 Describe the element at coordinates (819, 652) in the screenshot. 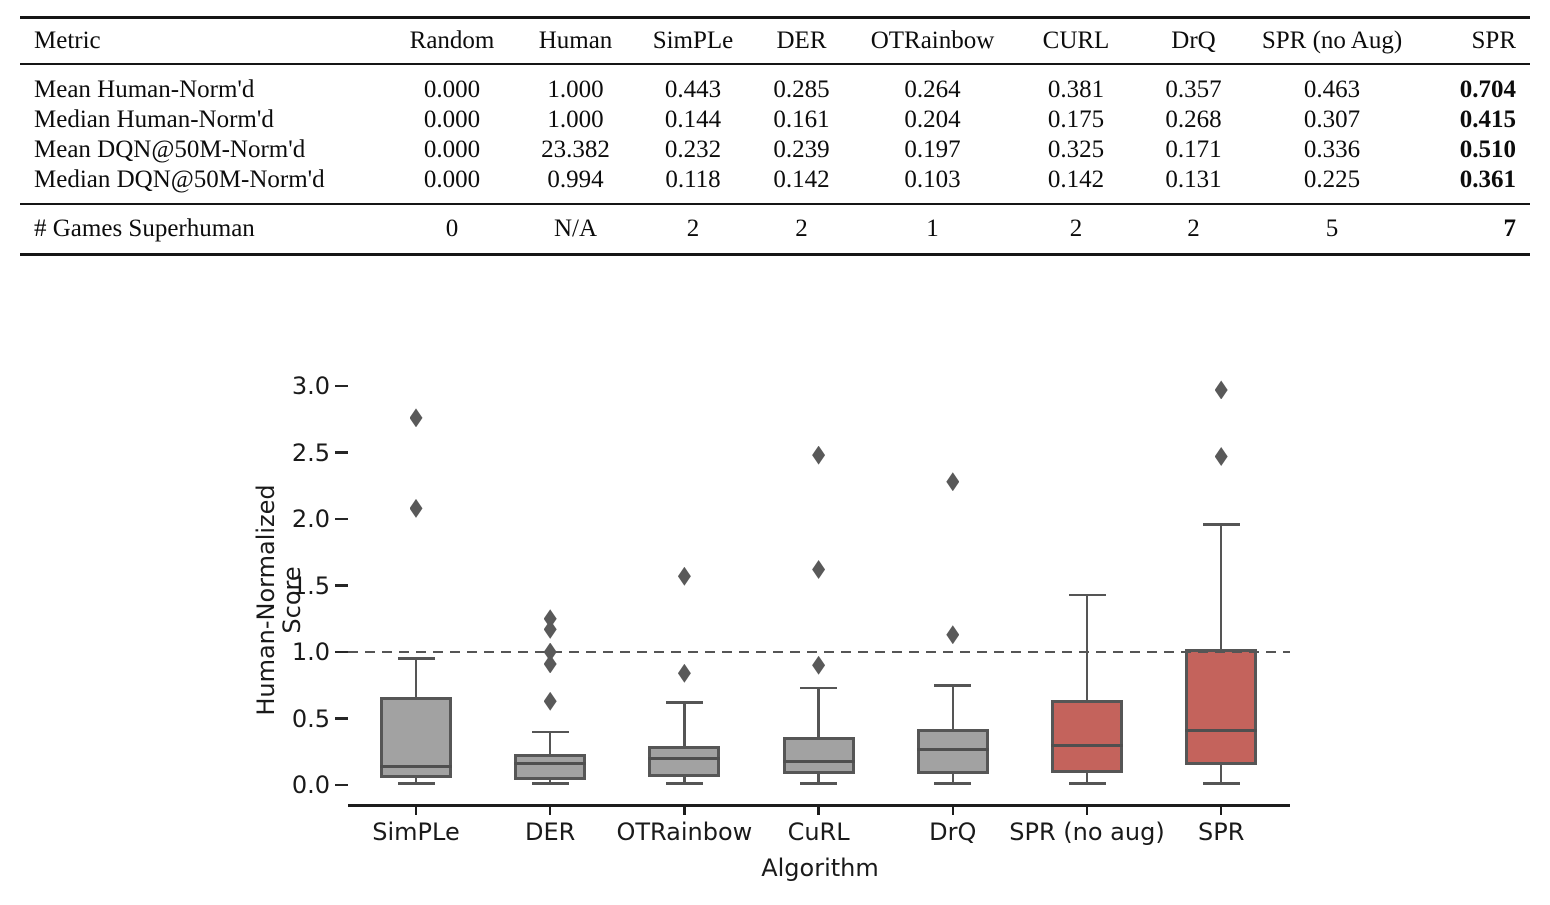

I see `reference-line` at that location.